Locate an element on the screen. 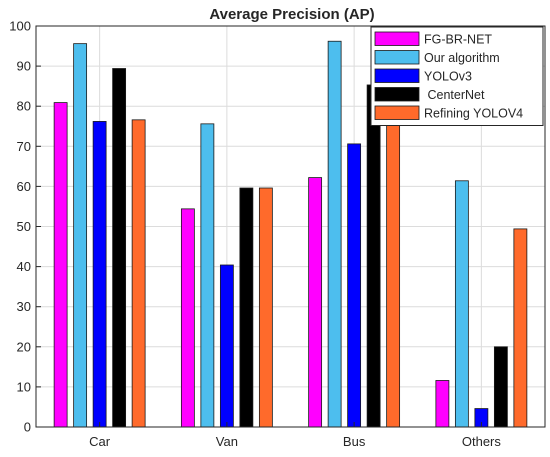  y-tick-label: 60 is located at coordinates (24, 186).